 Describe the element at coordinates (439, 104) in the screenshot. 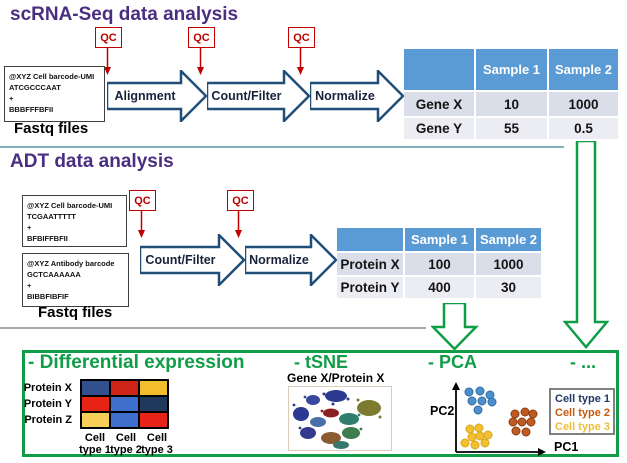

I see `table-cell: Gene X` at that location.